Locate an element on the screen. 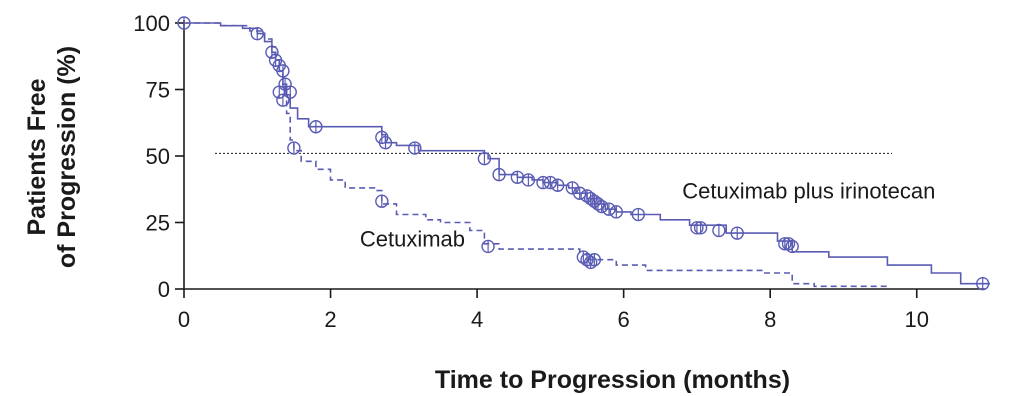  y-tick-label: 100 is located at coordinates (151, 23).